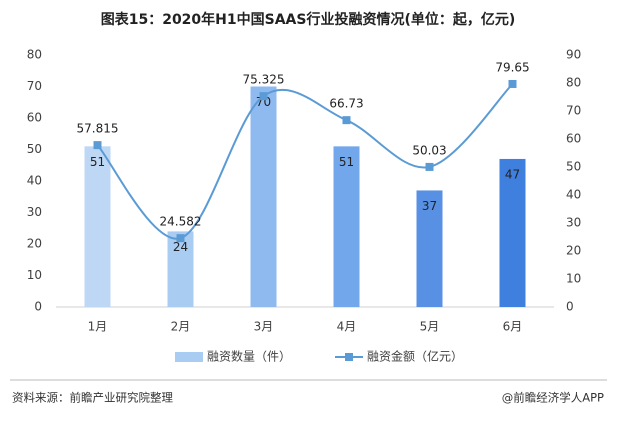  Describe the element at coordinates (429, 150) in the screenshot. I see `line-value-label: 50.03` at that location.